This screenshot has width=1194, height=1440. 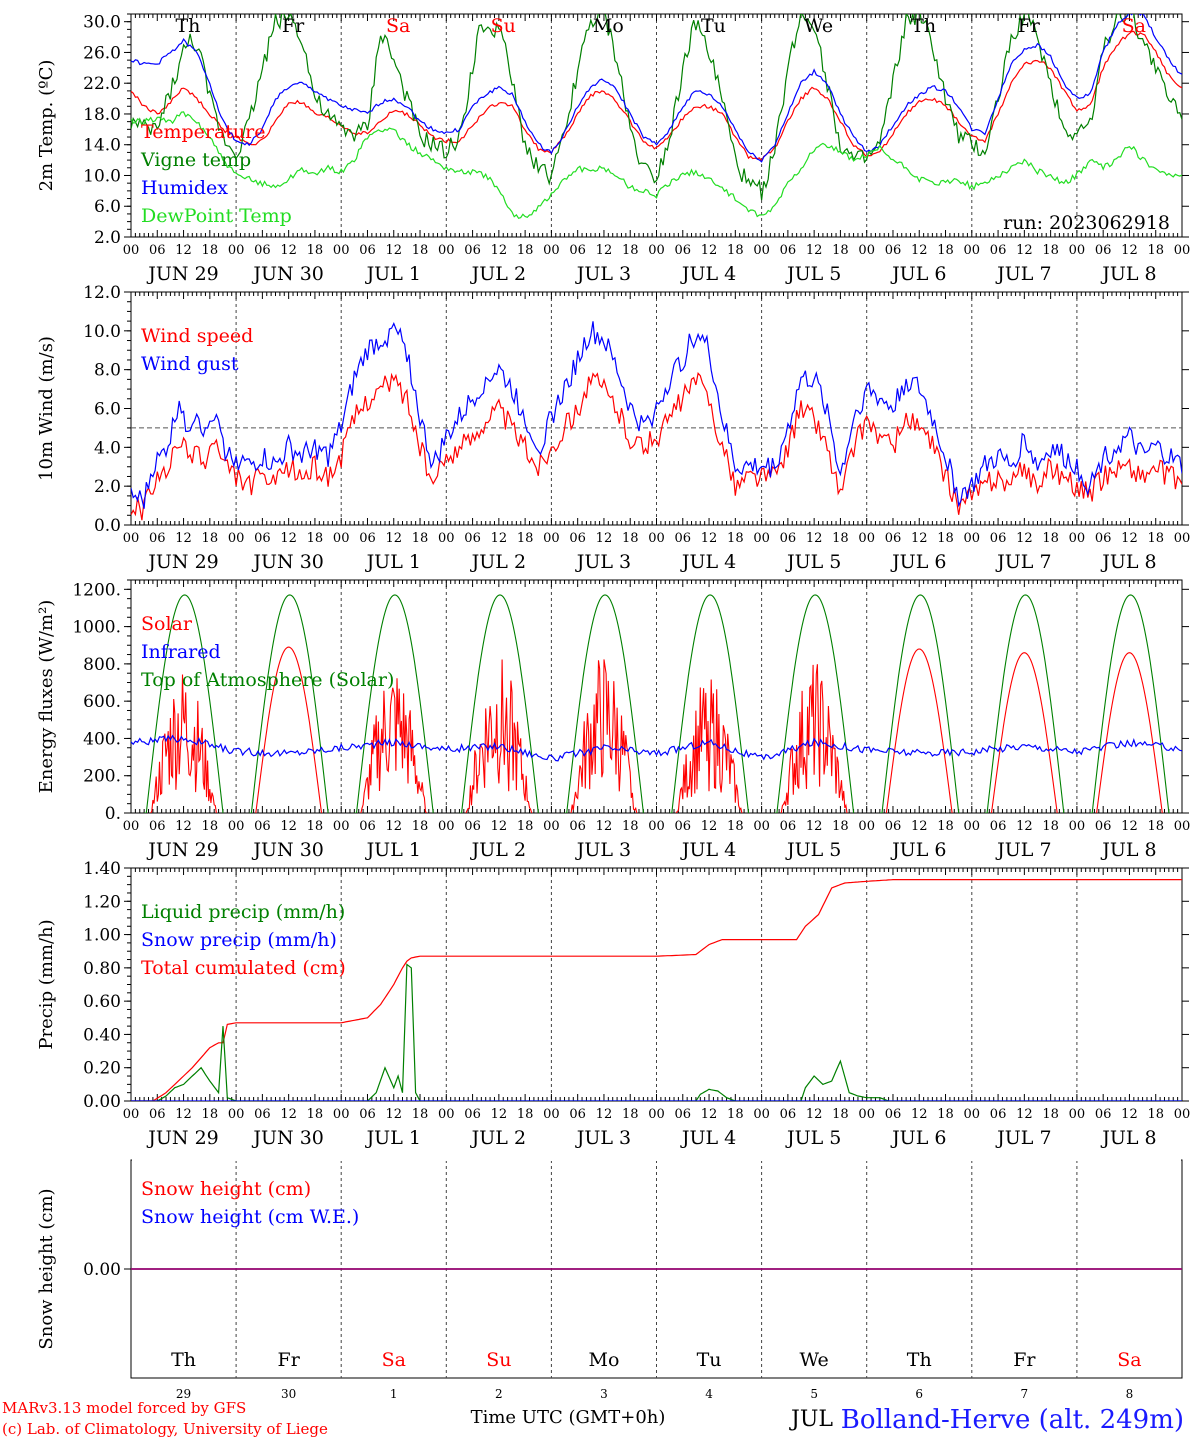 What do you see at coordinates (46, 408) in the screenshot?
I see `y-axis-label: 10m Wind (m/s)` at bounding box center [46, 408].